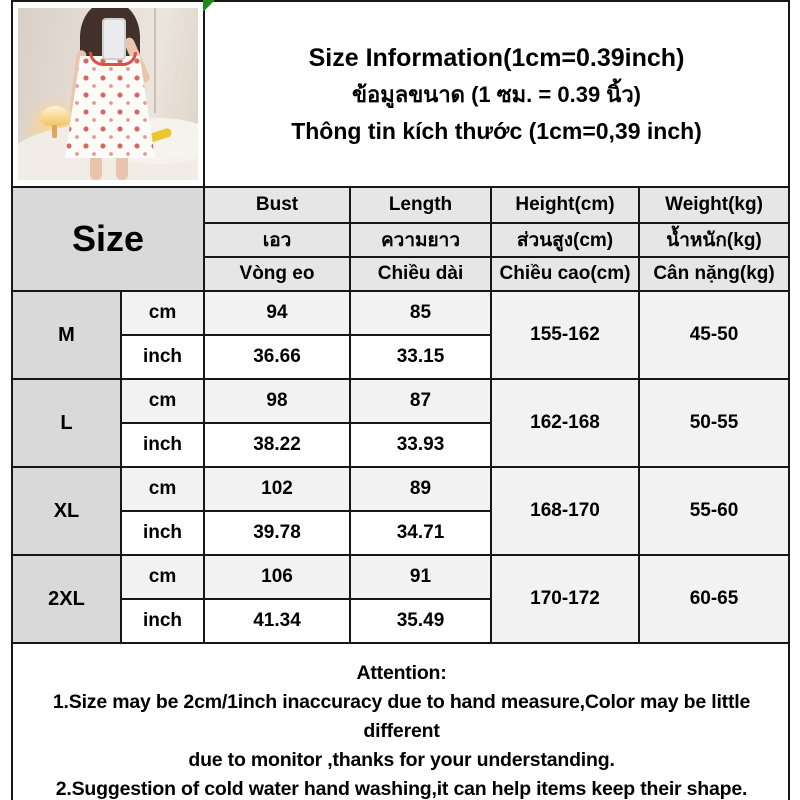  Describe the element at coordinates (108, 239) in the screenshot. I see `size-header: Size` at that location.